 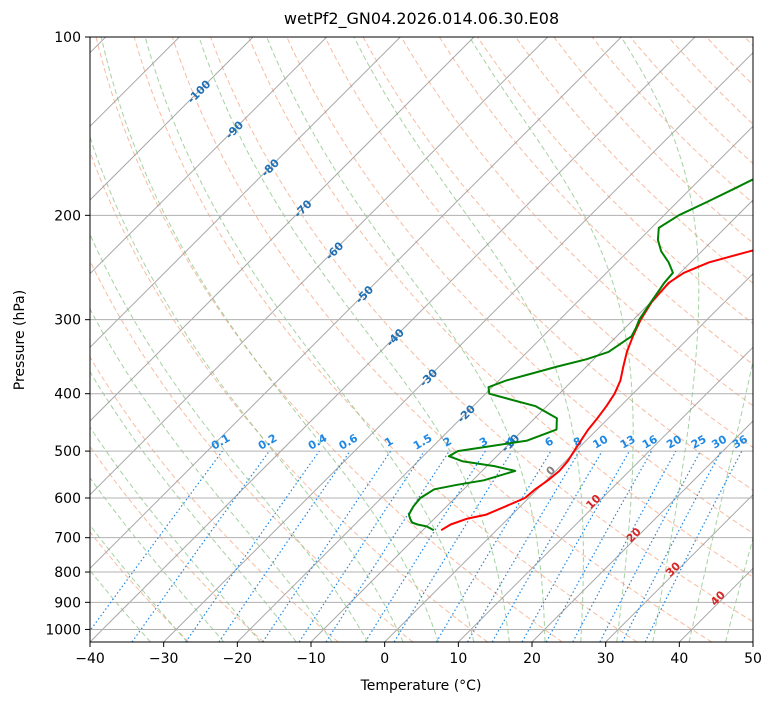 What do you see at coordinates (428, 377) in the screenshot?
I see `dry-adiabat-label: -30` at bounding box center [428, 377].